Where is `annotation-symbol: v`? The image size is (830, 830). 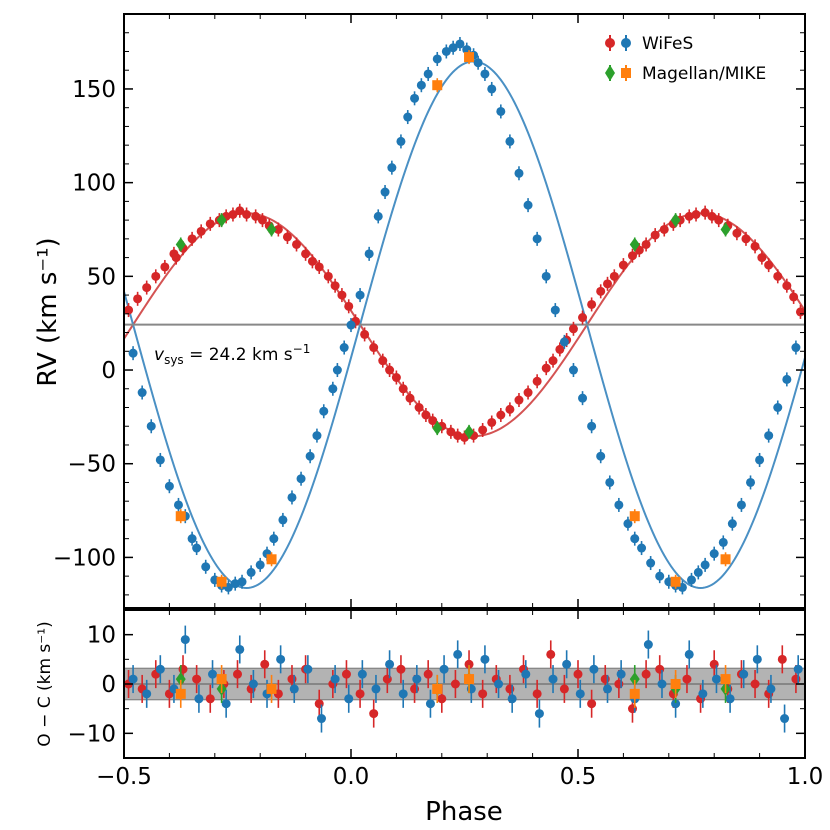 annotation-symbol: v is located at coordinates (159, 355).